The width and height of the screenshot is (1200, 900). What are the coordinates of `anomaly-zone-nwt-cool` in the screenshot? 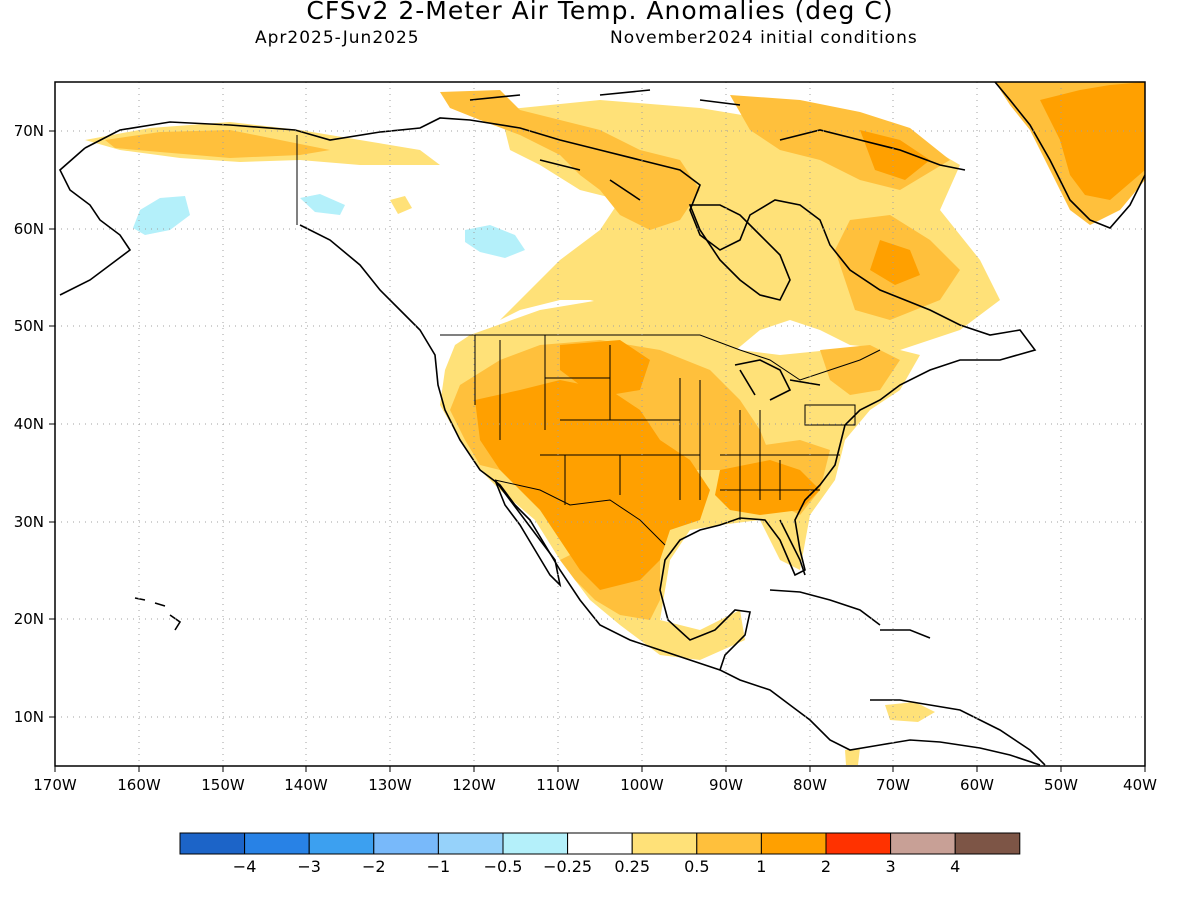 It's located at (495, 241).